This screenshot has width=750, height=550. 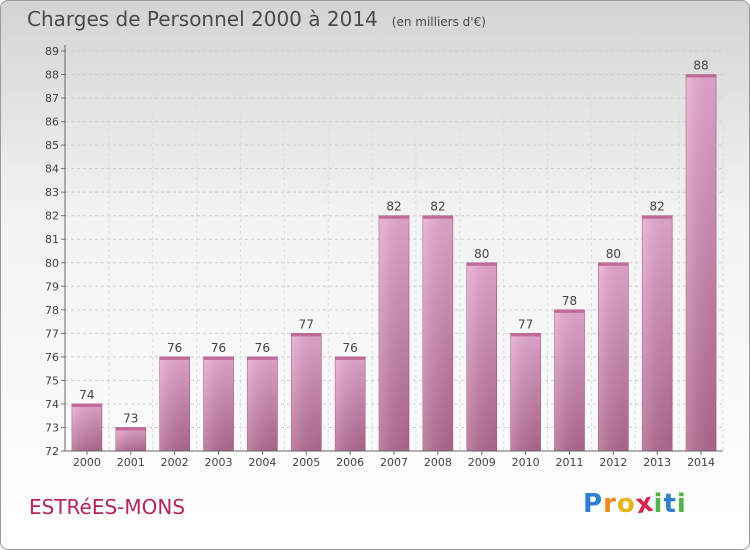 What do you see at coordinates (482, 462) in the screenshot?
I see `x-tick-label: 2009` at bounding box center [482, 462].